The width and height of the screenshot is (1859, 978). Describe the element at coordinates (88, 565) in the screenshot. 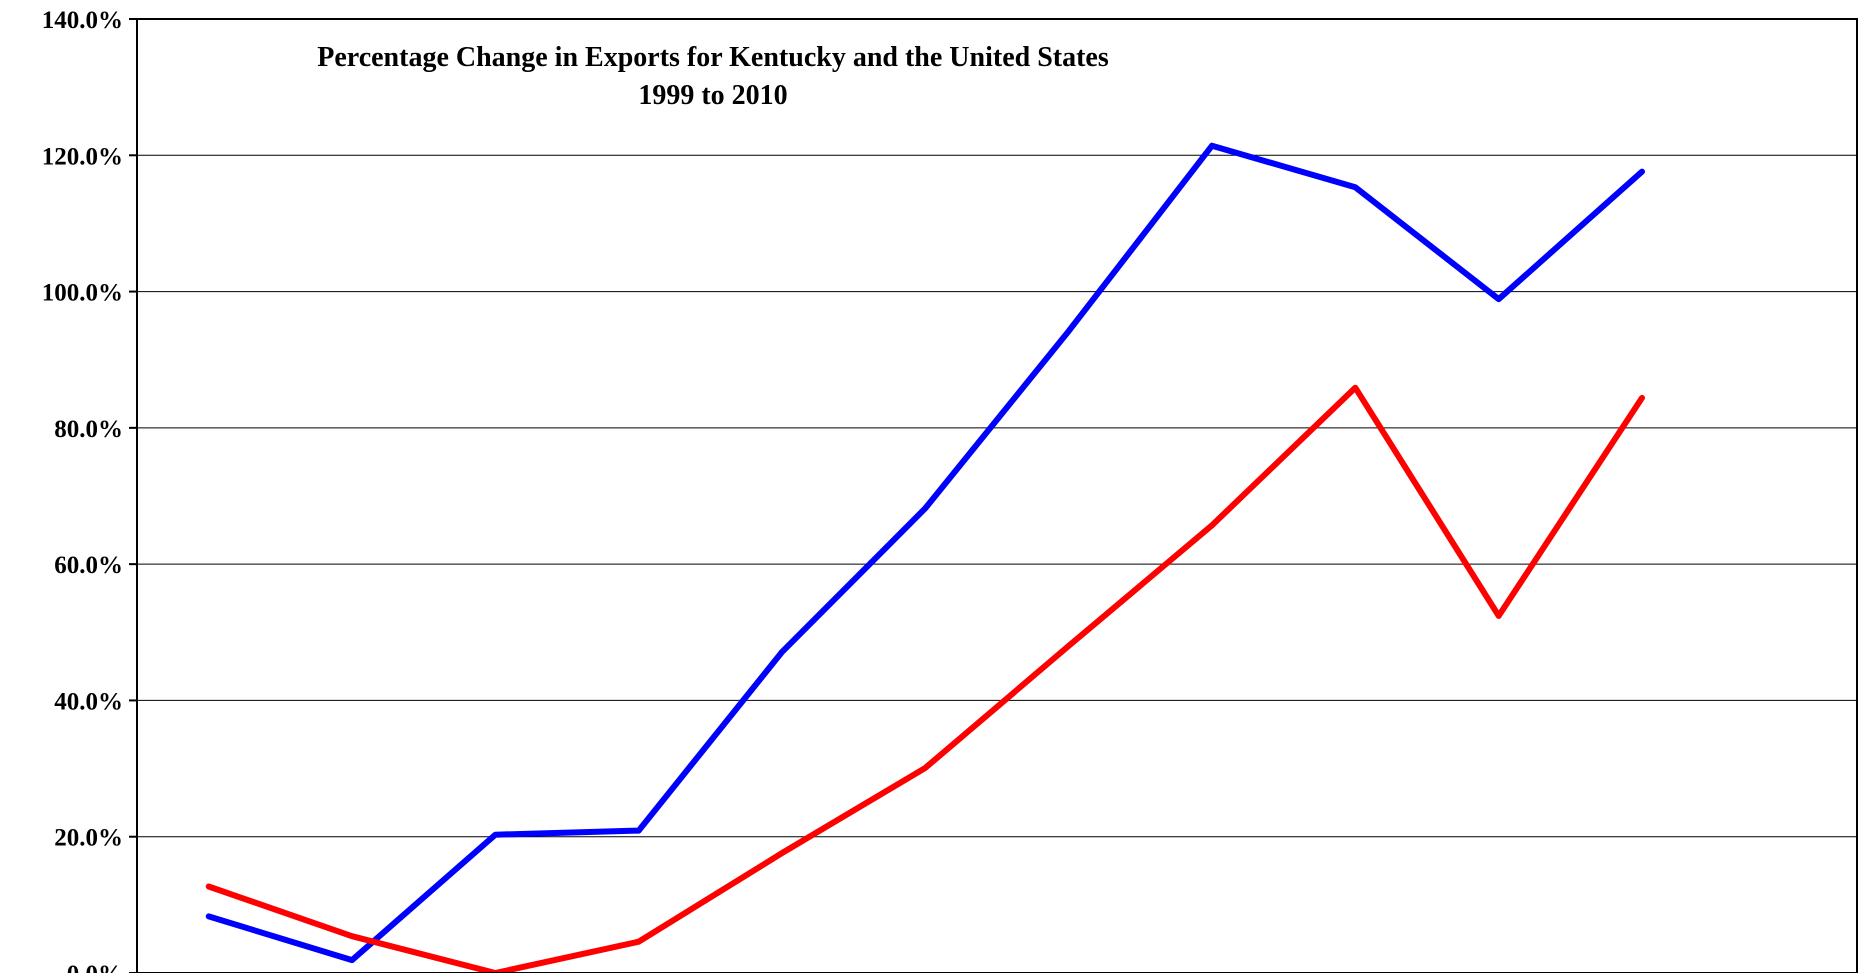

I see `y-tick-label: 60.0%` at that location.